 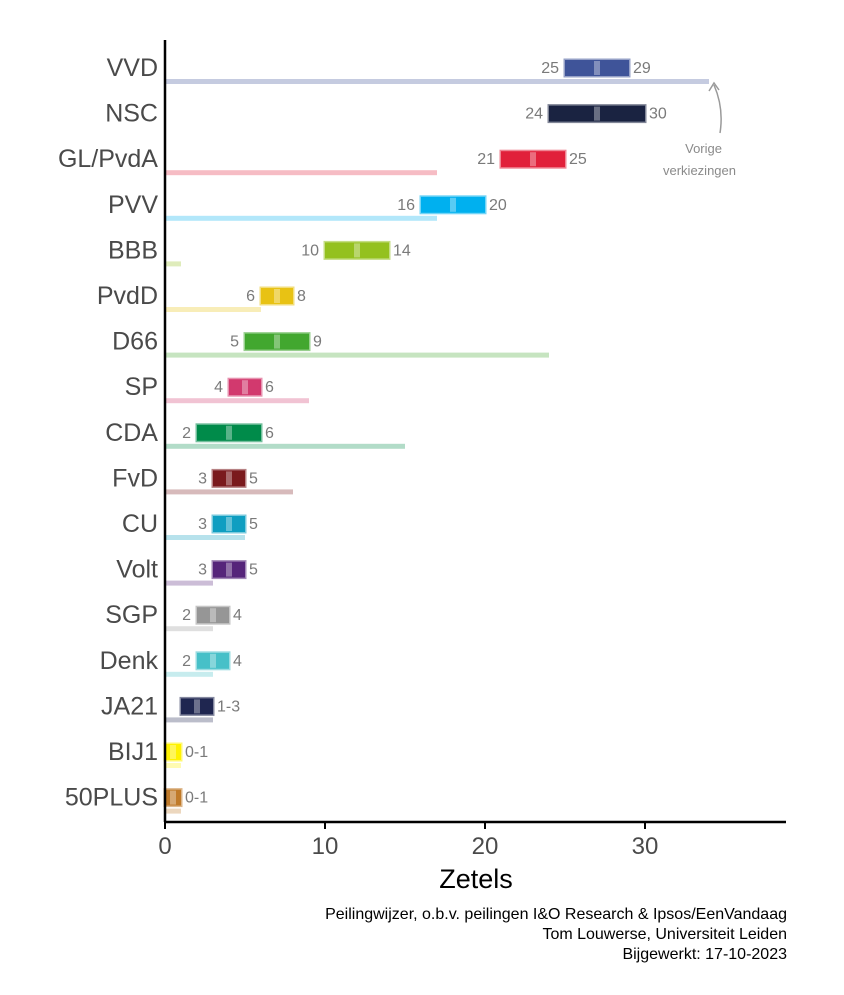 What do you see at coordinates (137, 570) in the screenshot?
I see `party-label-volt: Volt` at bounding box center [137, 570].